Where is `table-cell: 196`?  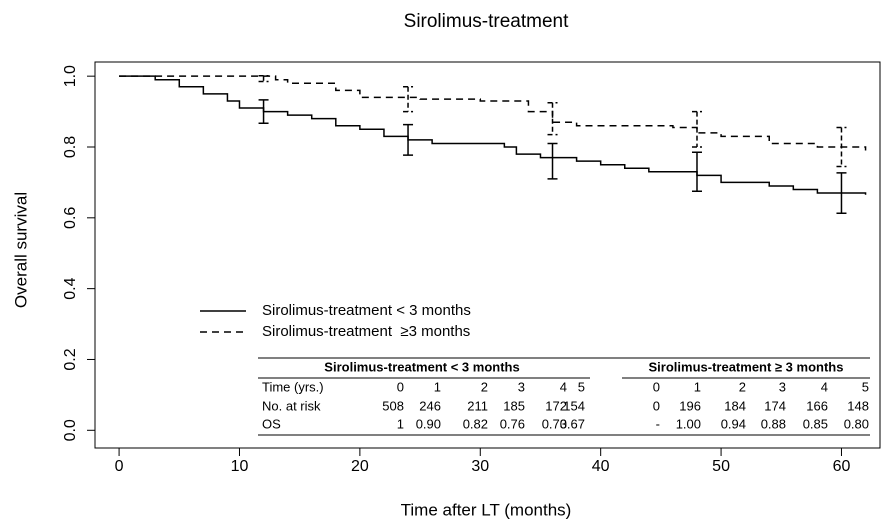 table-cell: 196 is located at coordinates (690, 405).